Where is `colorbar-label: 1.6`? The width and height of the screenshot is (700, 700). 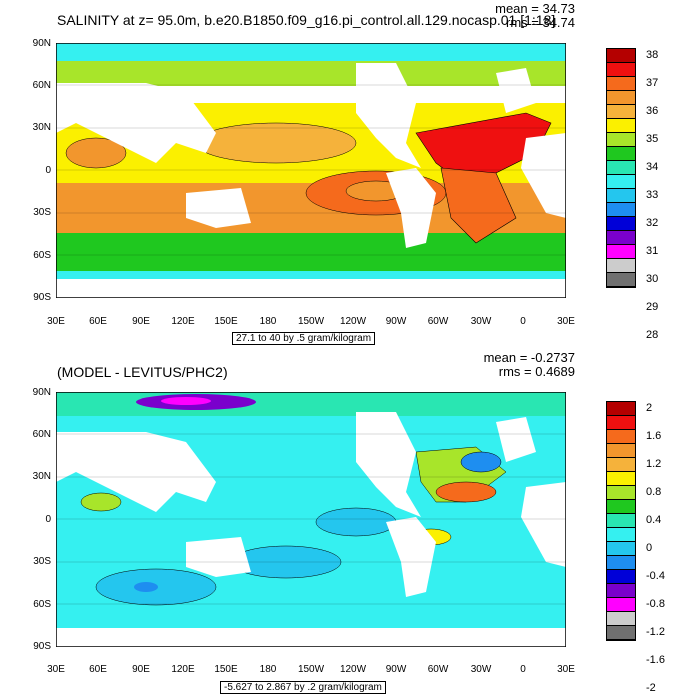 colorbar-label: 1.6 is located at coordinates (654, 436).